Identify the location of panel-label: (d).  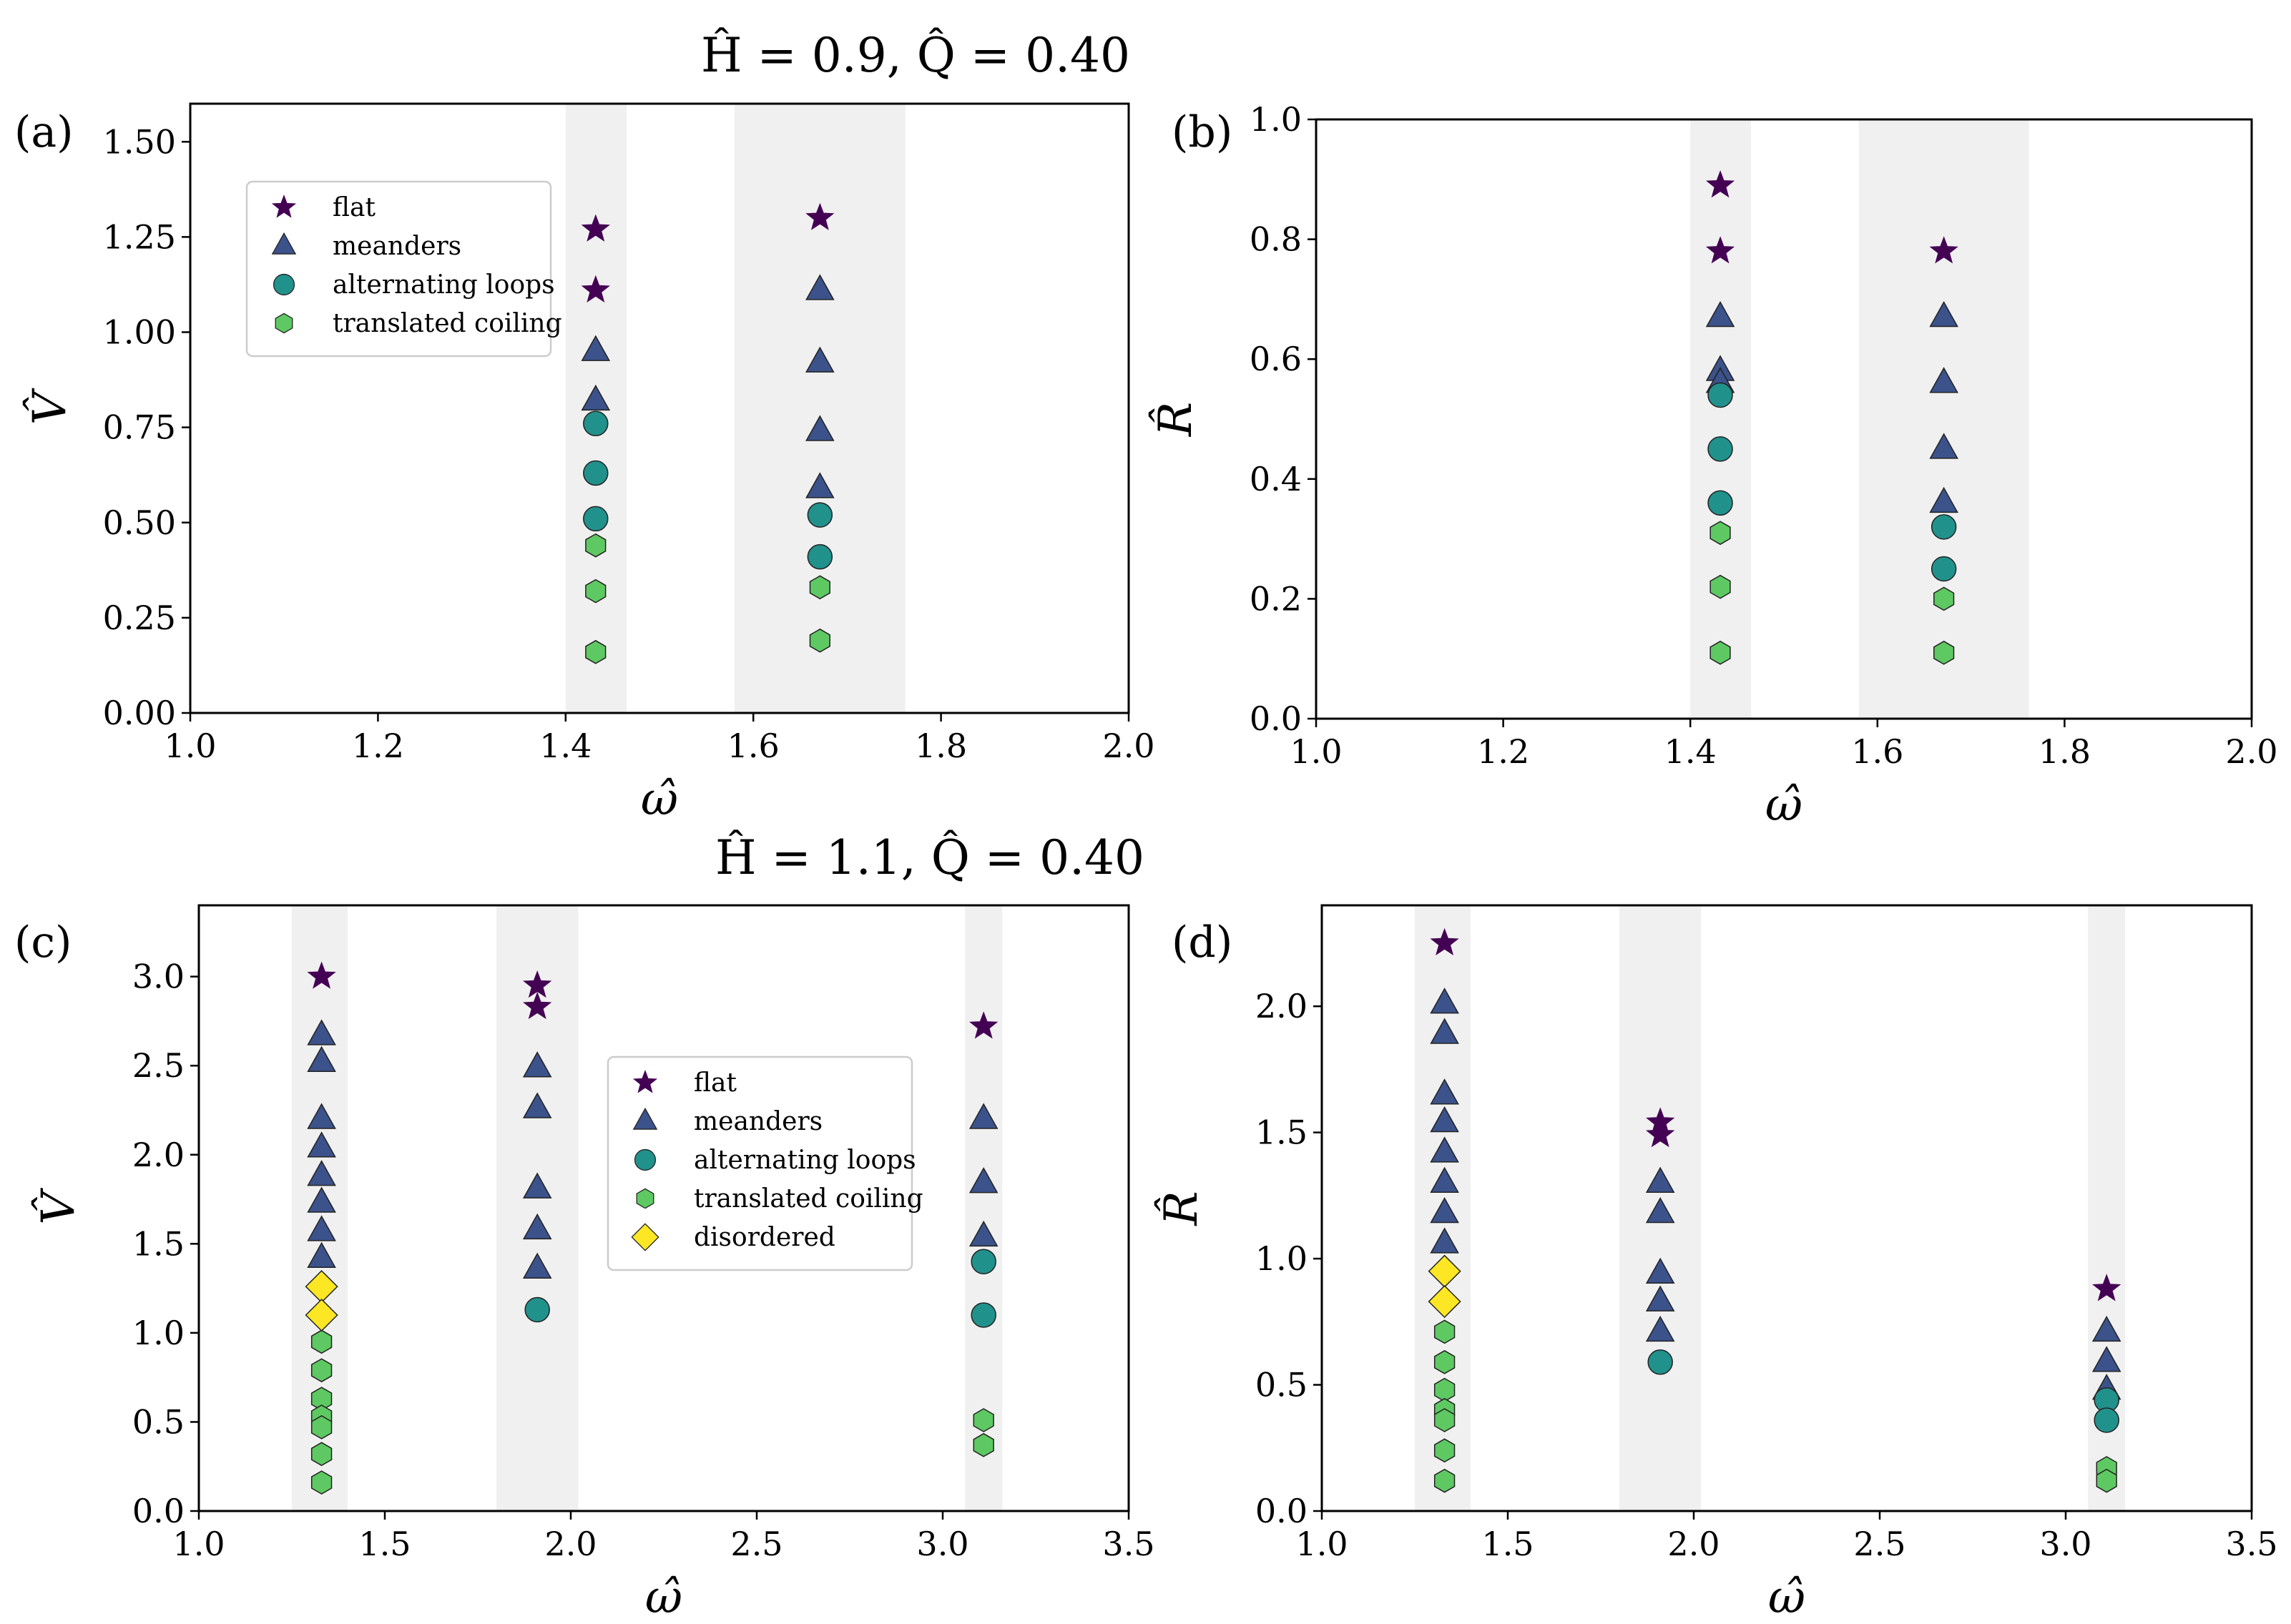
(1202, 942).